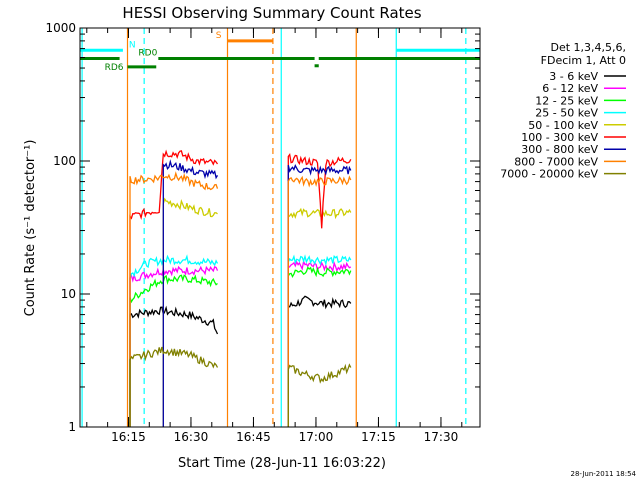  Describe the element at coordinates (441, 437) in the screenshot. I see `x-tick-label: 17:30` at that location.